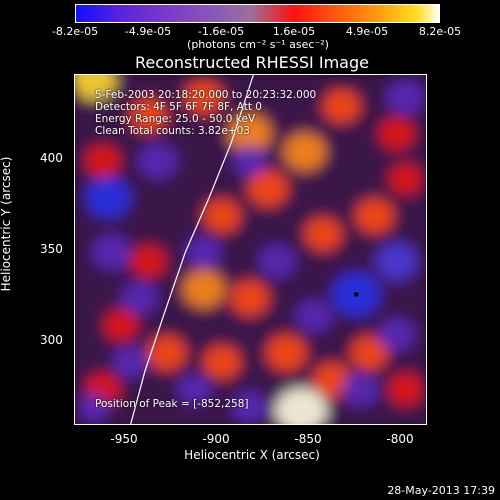 This screenshot has height=500, width=500. I want to click on x-tick-label: -900, so click(216, 439).